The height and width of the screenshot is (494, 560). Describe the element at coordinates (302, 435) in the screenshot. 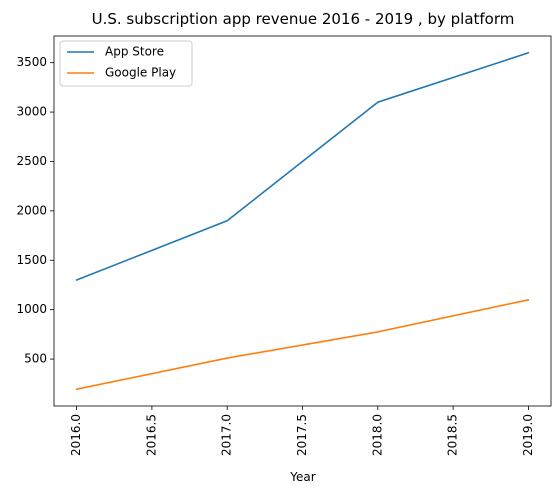

I see `x-tick-label: 2017.5` at that location.